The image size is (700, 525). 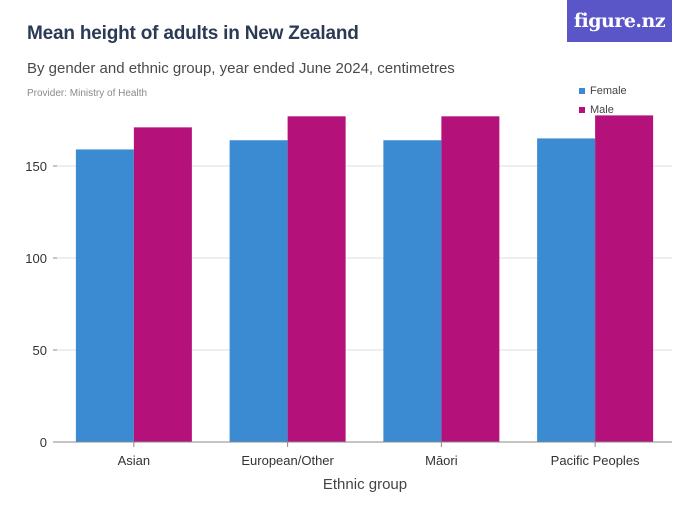 I want to click on chart-title: Mean height of adults in New Zealand, so click(x=193, y=33).